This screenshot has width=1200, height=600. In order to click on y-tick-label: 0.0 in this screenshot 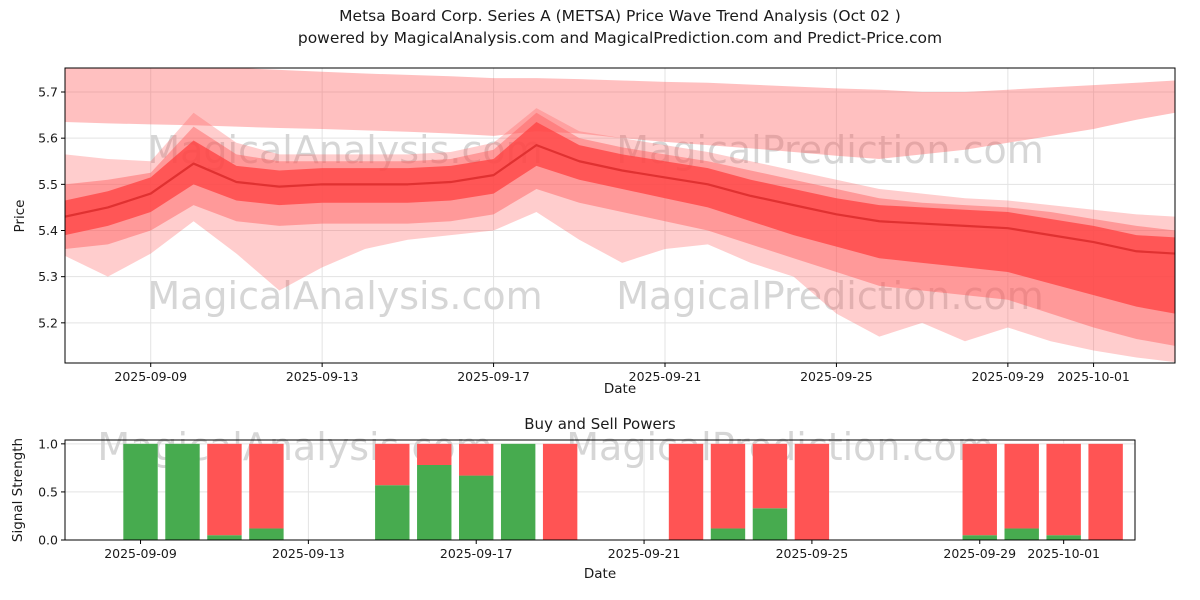, I will do `click(48, 540)`.